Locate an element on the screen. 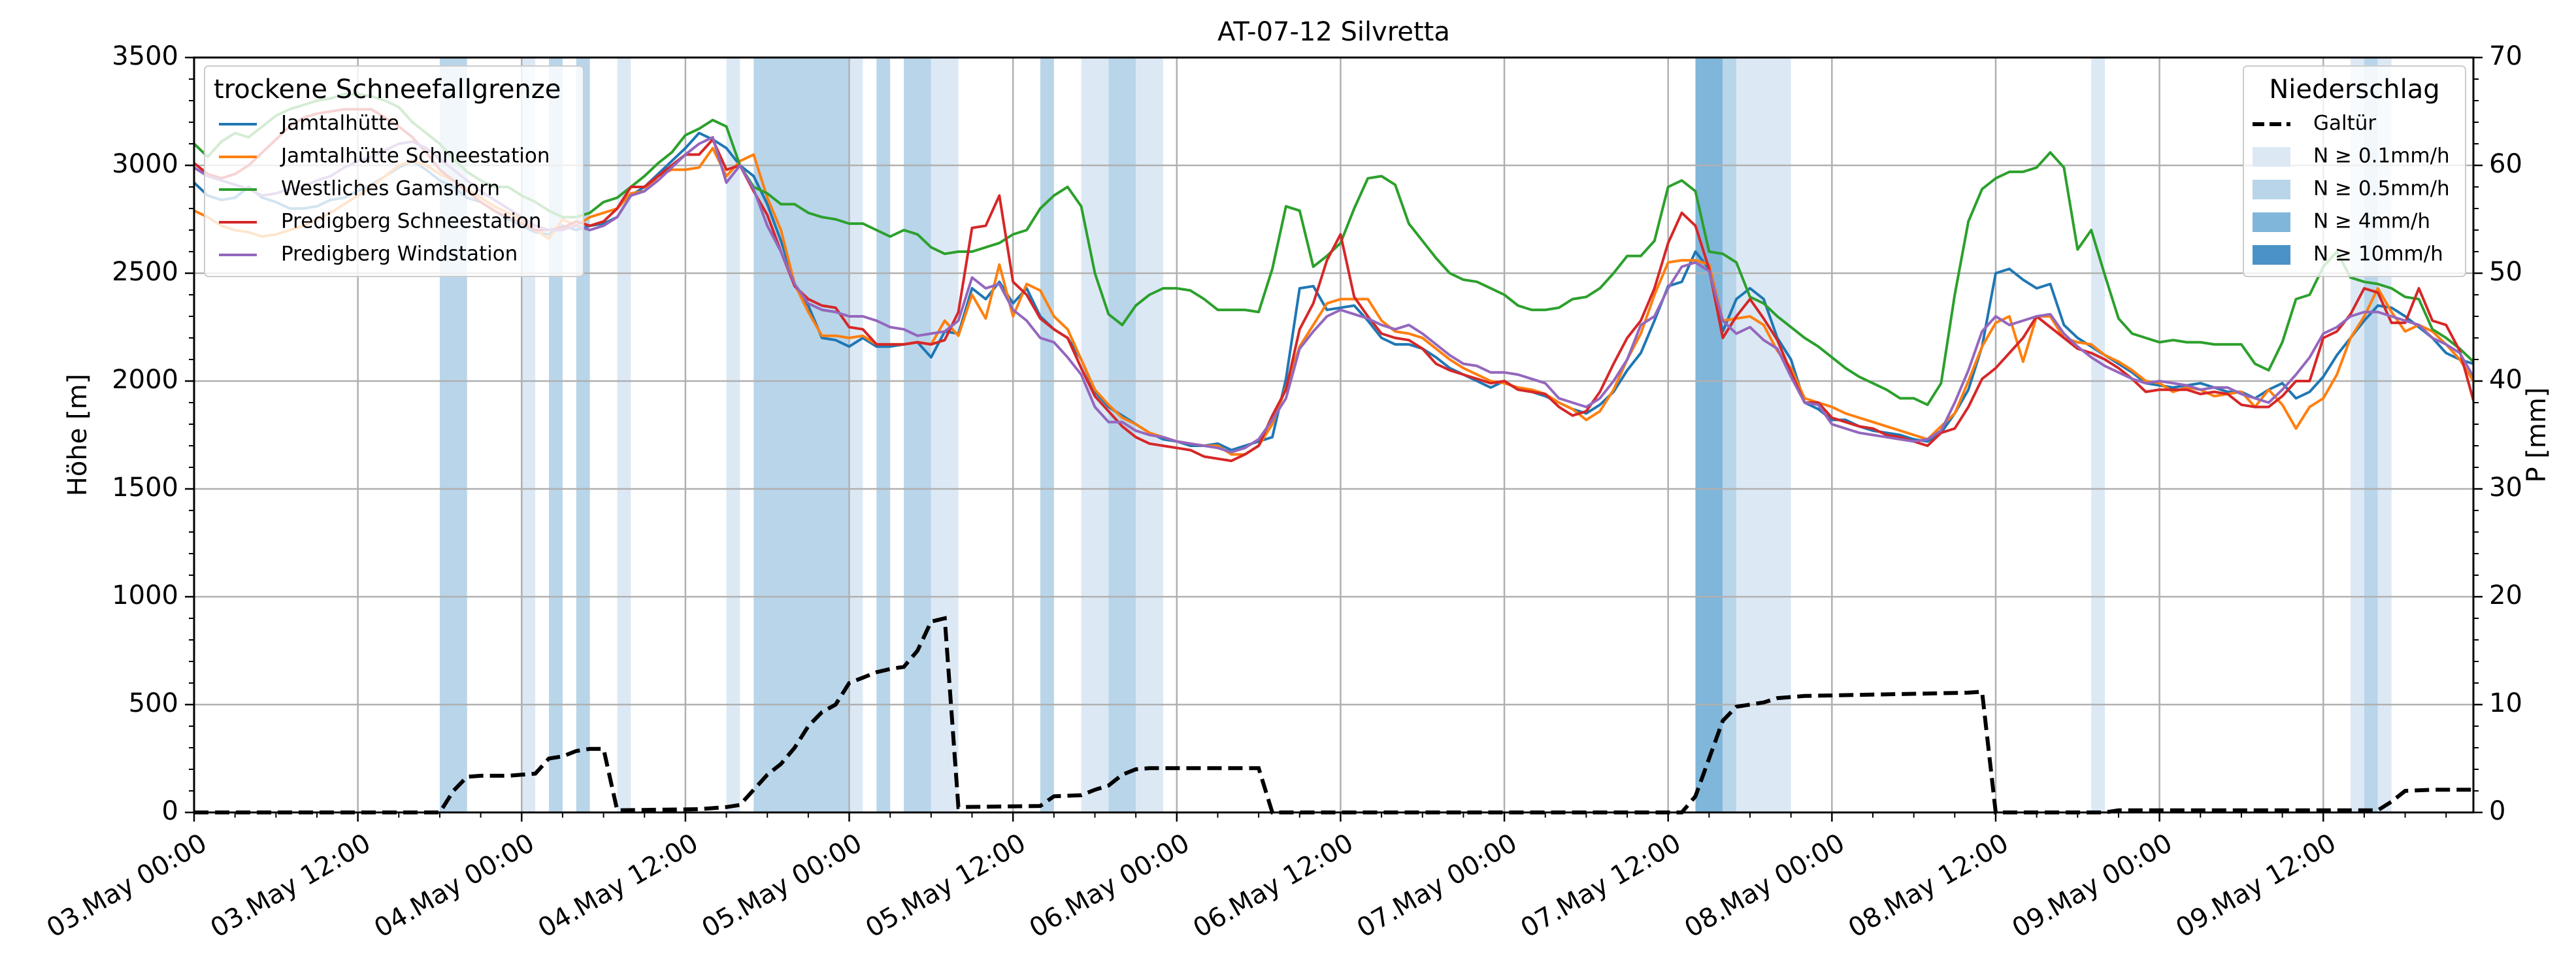 This screenshot has height=968, width=2576. legend-snowline-title: trockene Schneefallgrenze is located at coordinates (387, 90).